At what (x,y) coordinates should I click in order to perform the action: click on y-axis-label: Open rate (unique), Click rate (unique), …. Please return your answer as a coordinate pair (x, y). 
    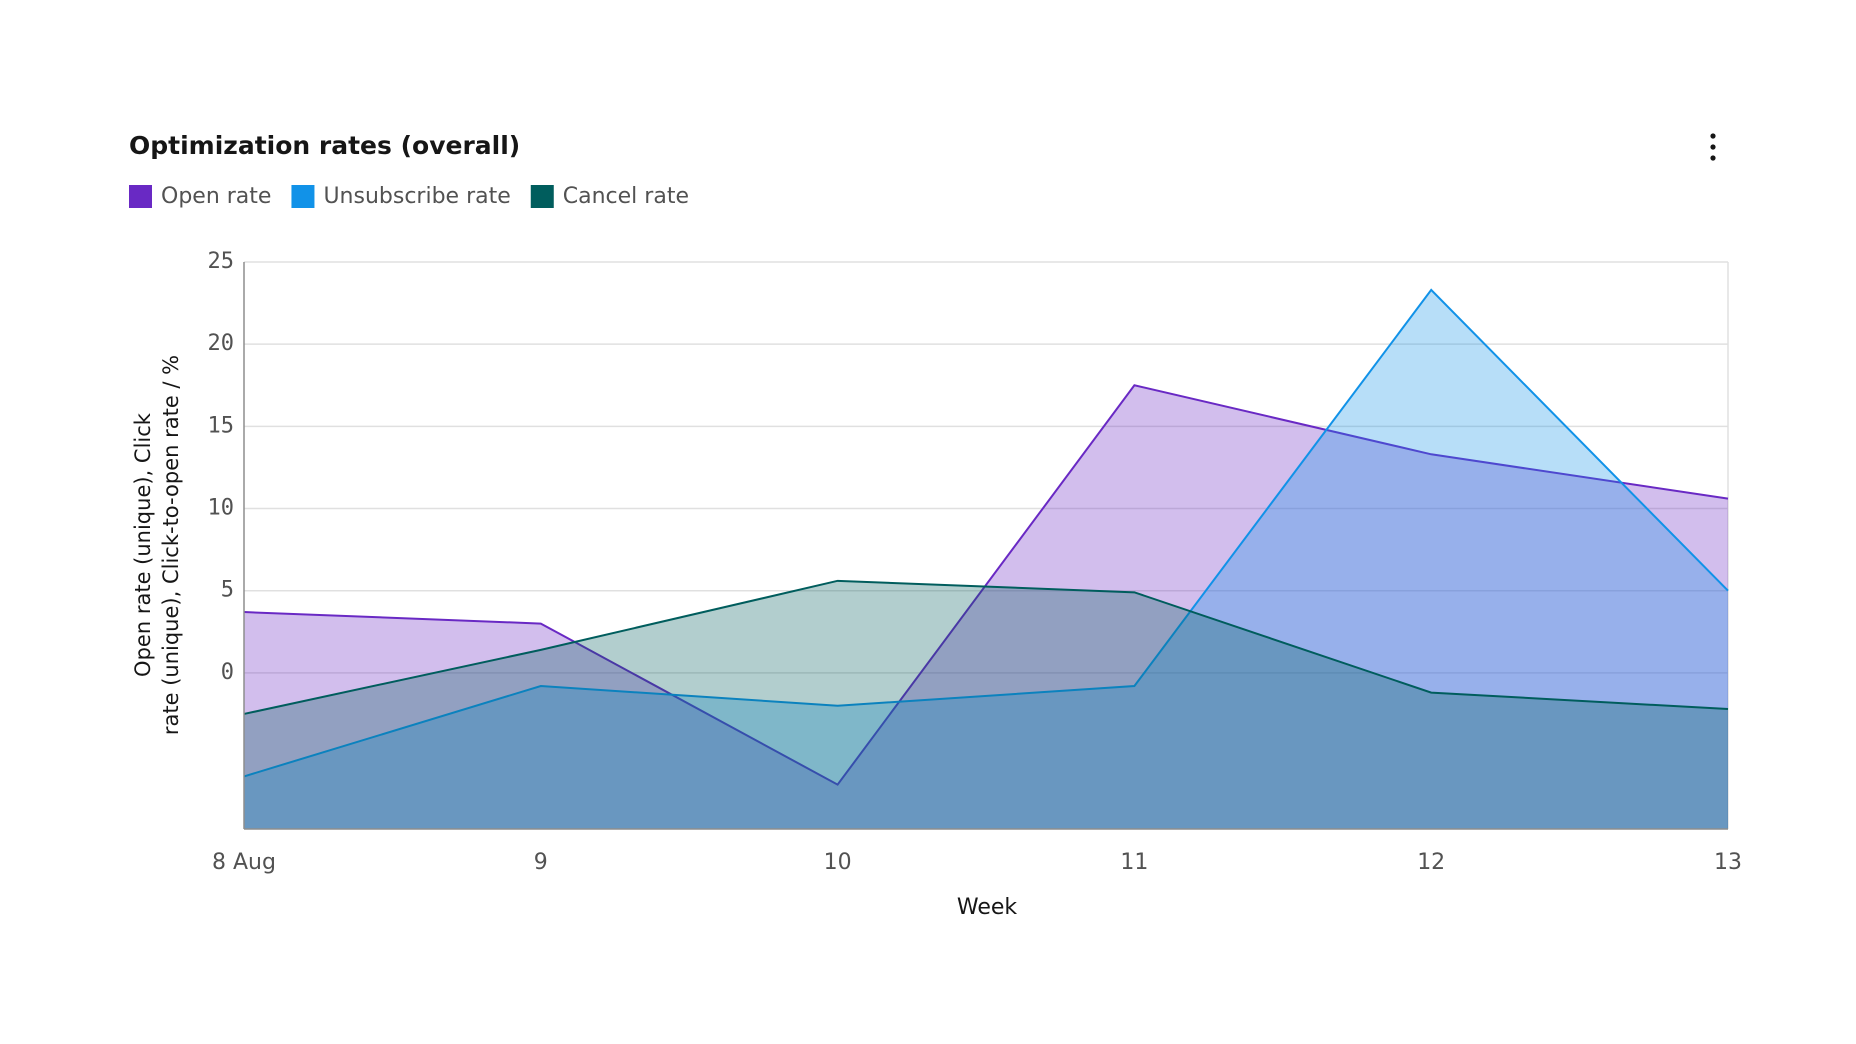
    Looking at the image, I should click on (157, 545).